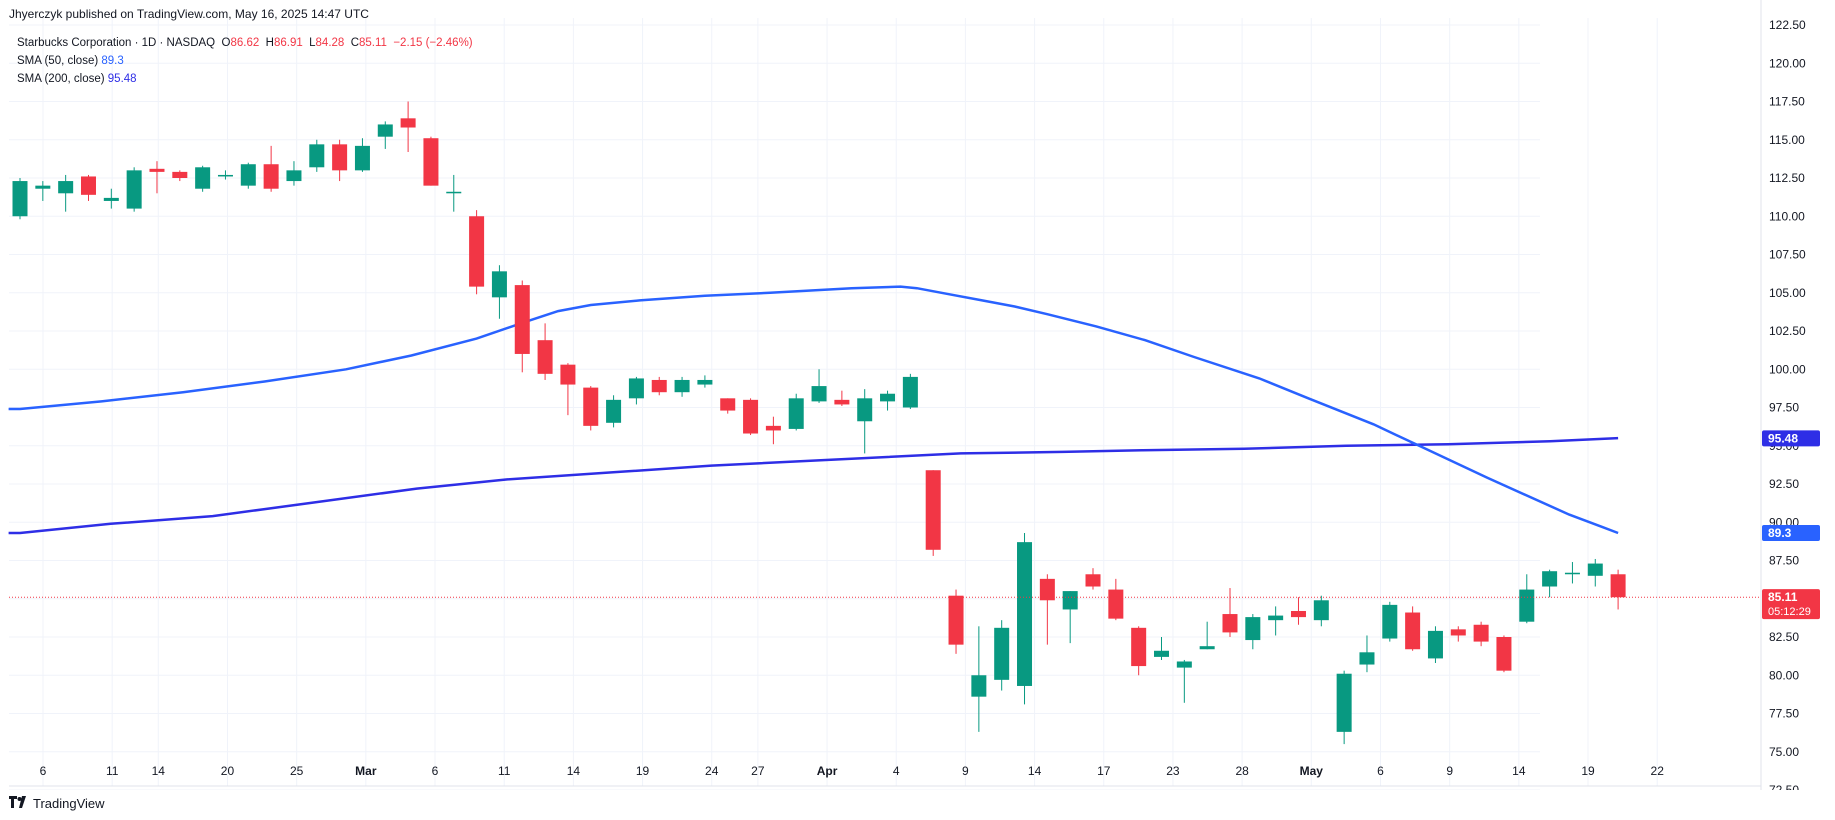 This screenshot has height=820, width=1835. I want to click on sma200-price-tag-text: 95.48, so click(1783, 438).